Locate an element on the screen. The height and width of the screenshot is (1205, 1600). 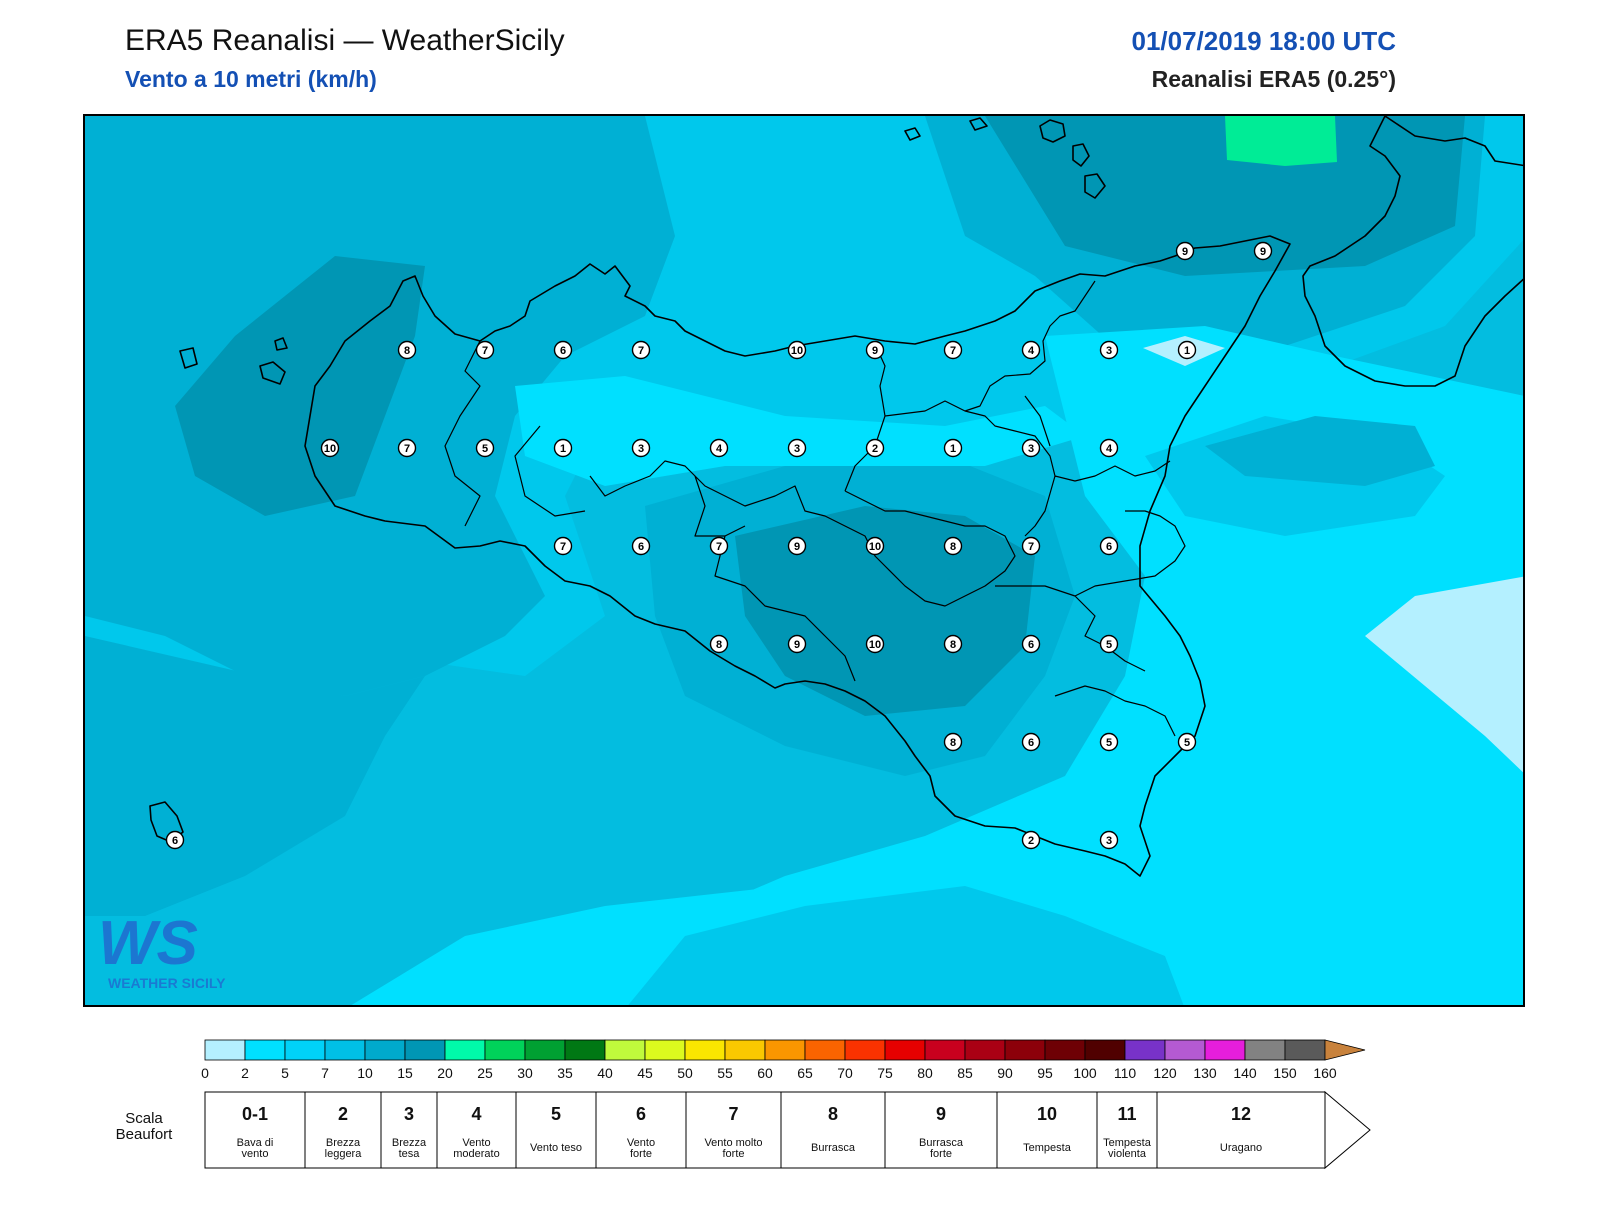
colorbar-tick: 55 is located at coordinates (725, 1073).